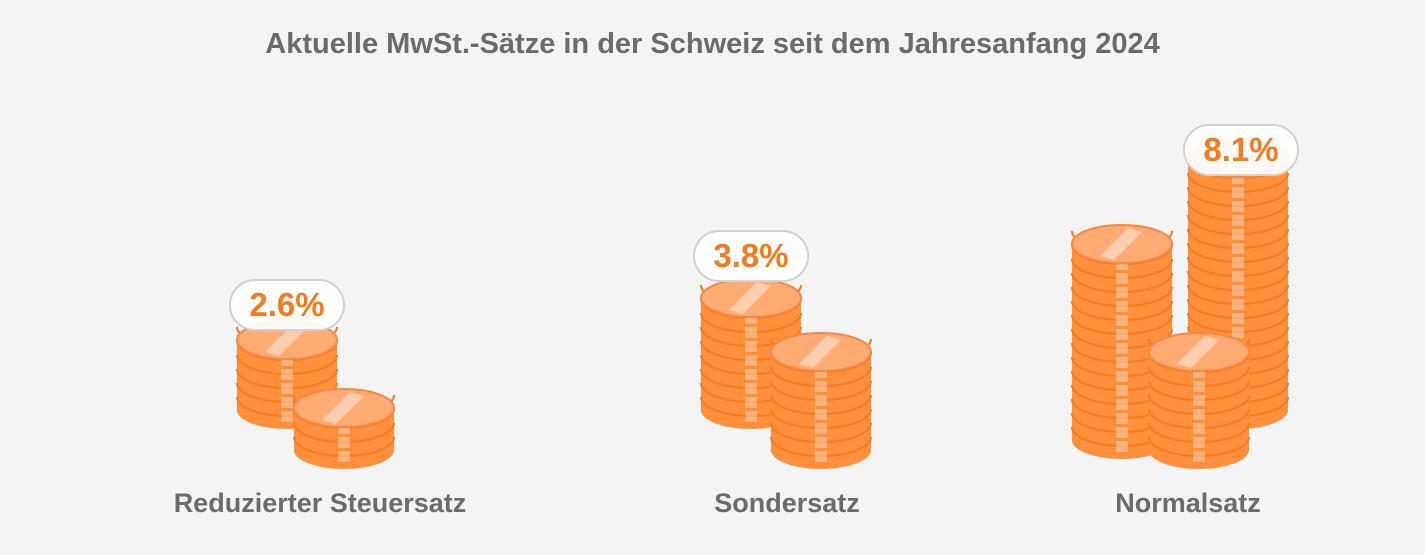 This screenshot has height=555, width=1425. Describe the element at coordinates (1188, 503) in the screenshot. I see `category-label-normal: Normalsatz` at that location.